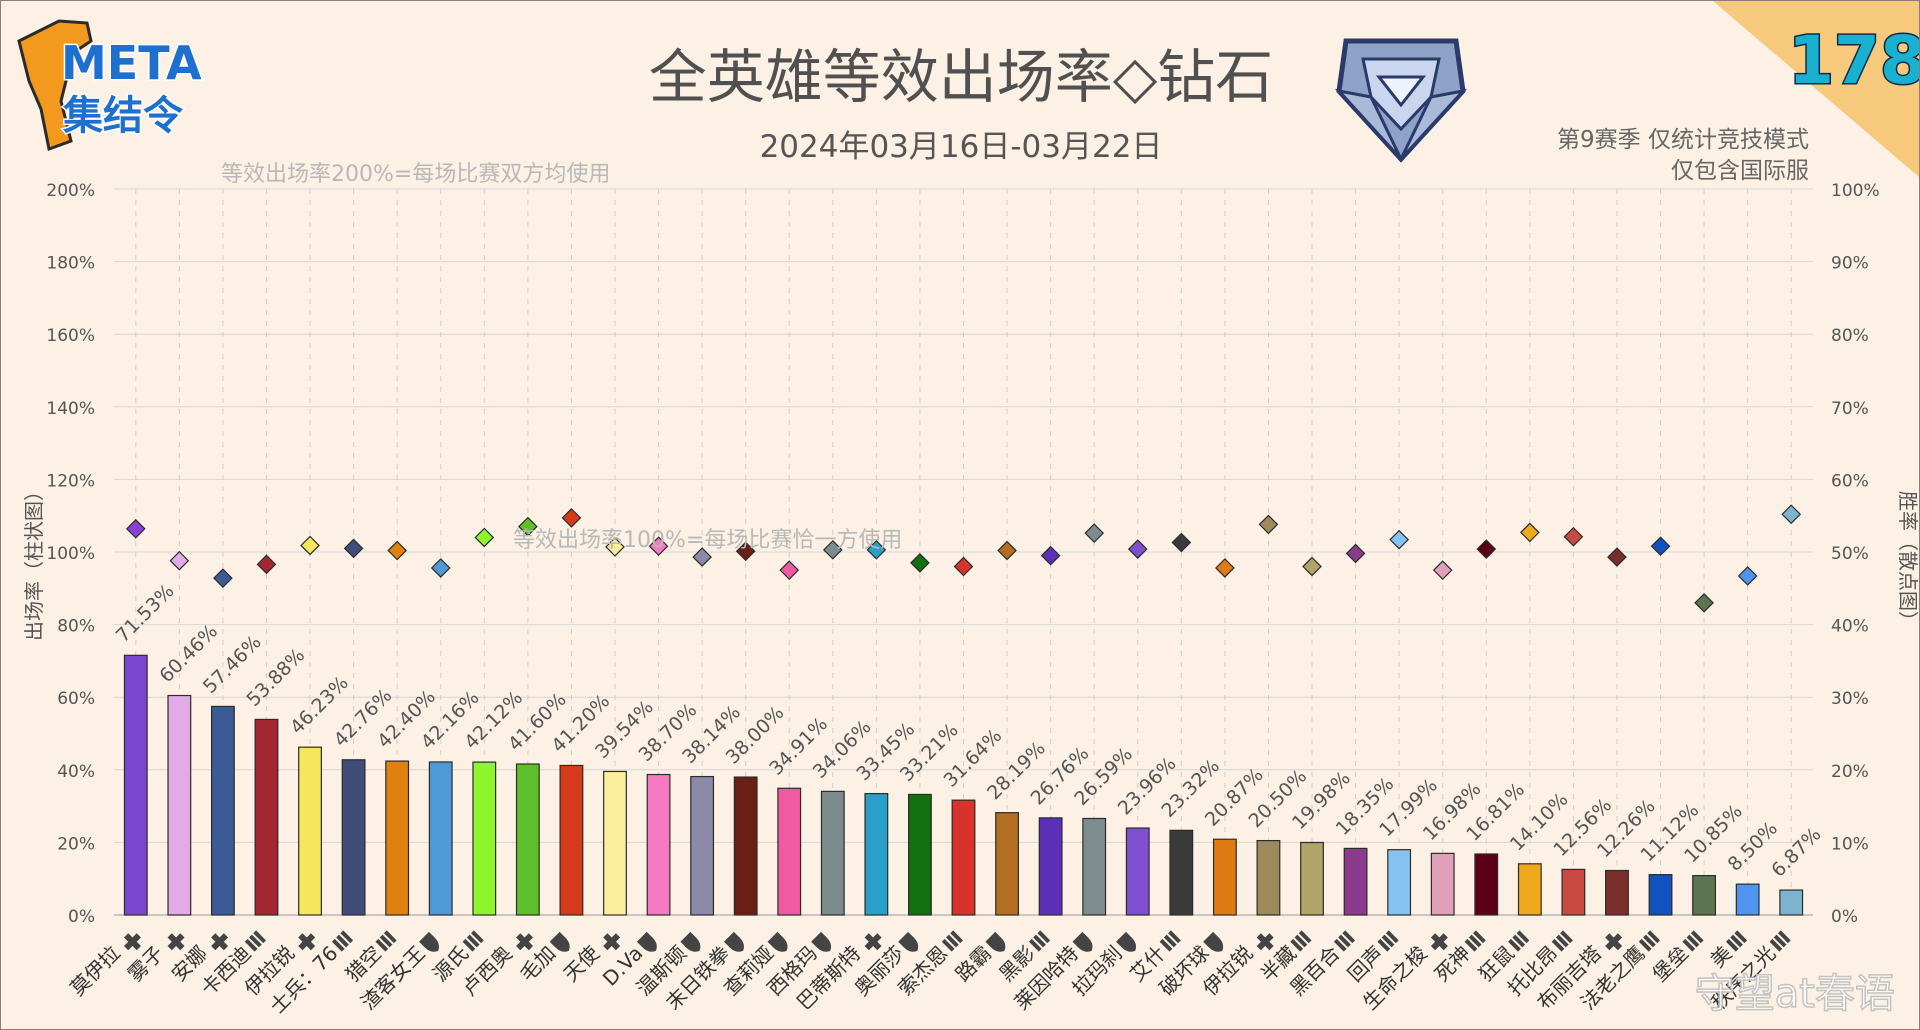 The image size is (1920, 1030). I want to click on corner-badge, so click(1816, 89).